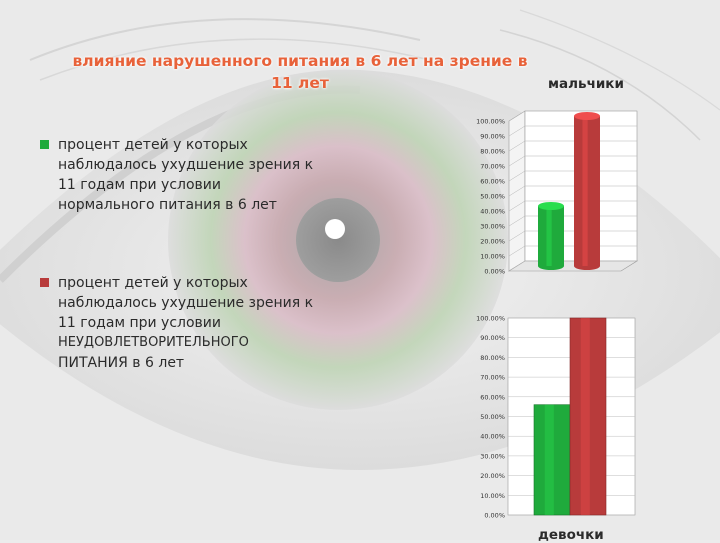 The height and width of the screenshot is (543, 720). What do you see at coordinates (121, 363) in the screenshot?
I see `legend-line: ПИТАНИЯ в 6 лет` at bounding box center [121, 363].